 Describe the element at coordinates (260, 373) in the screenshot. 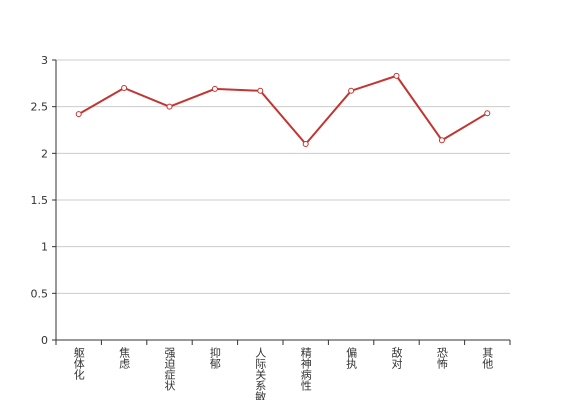

I see `x-tick-label: 人际关系敏感` at that location.